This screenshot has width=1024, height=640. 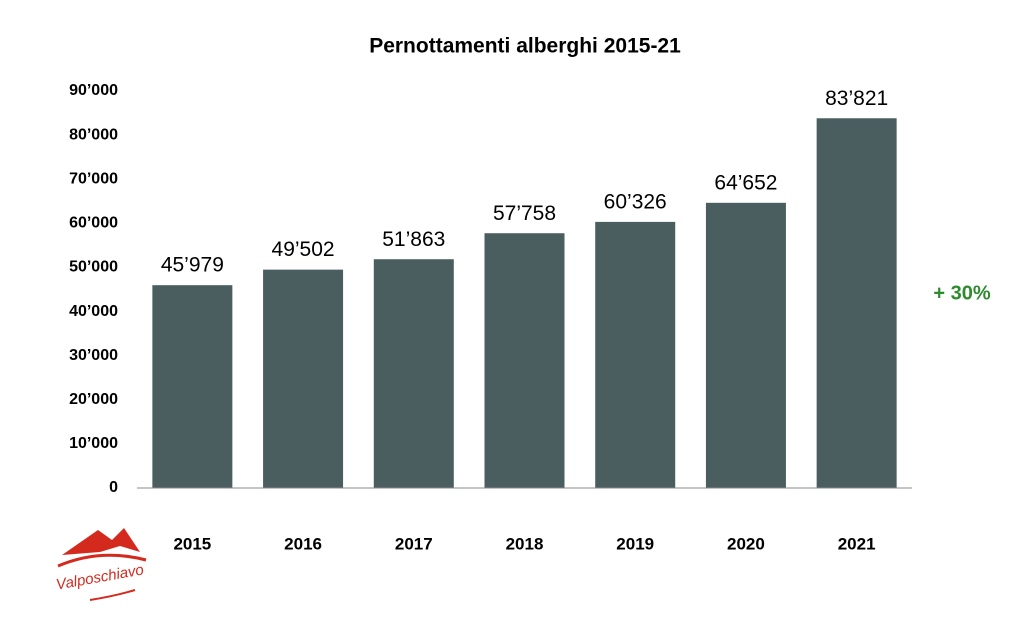 What do you see at coordinates (413, 239) in the screenshot?
I see `value-label: 51’863` at bounding box center [413, 239].